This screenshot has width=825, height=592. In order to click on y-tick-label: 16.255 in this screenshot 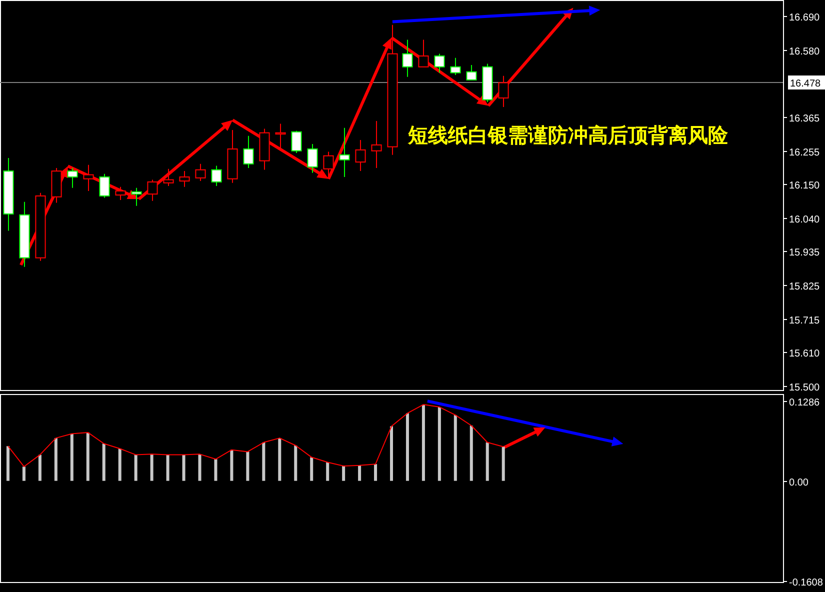, I will do `click(804, 153)`.